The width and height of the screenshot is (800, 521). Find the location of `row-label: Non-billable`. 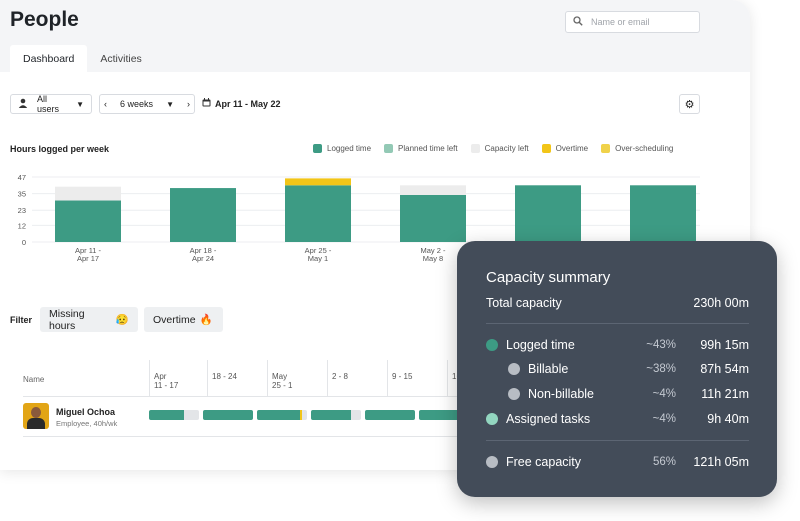

row-label: Non-billable is located at coordinates (561, 394).